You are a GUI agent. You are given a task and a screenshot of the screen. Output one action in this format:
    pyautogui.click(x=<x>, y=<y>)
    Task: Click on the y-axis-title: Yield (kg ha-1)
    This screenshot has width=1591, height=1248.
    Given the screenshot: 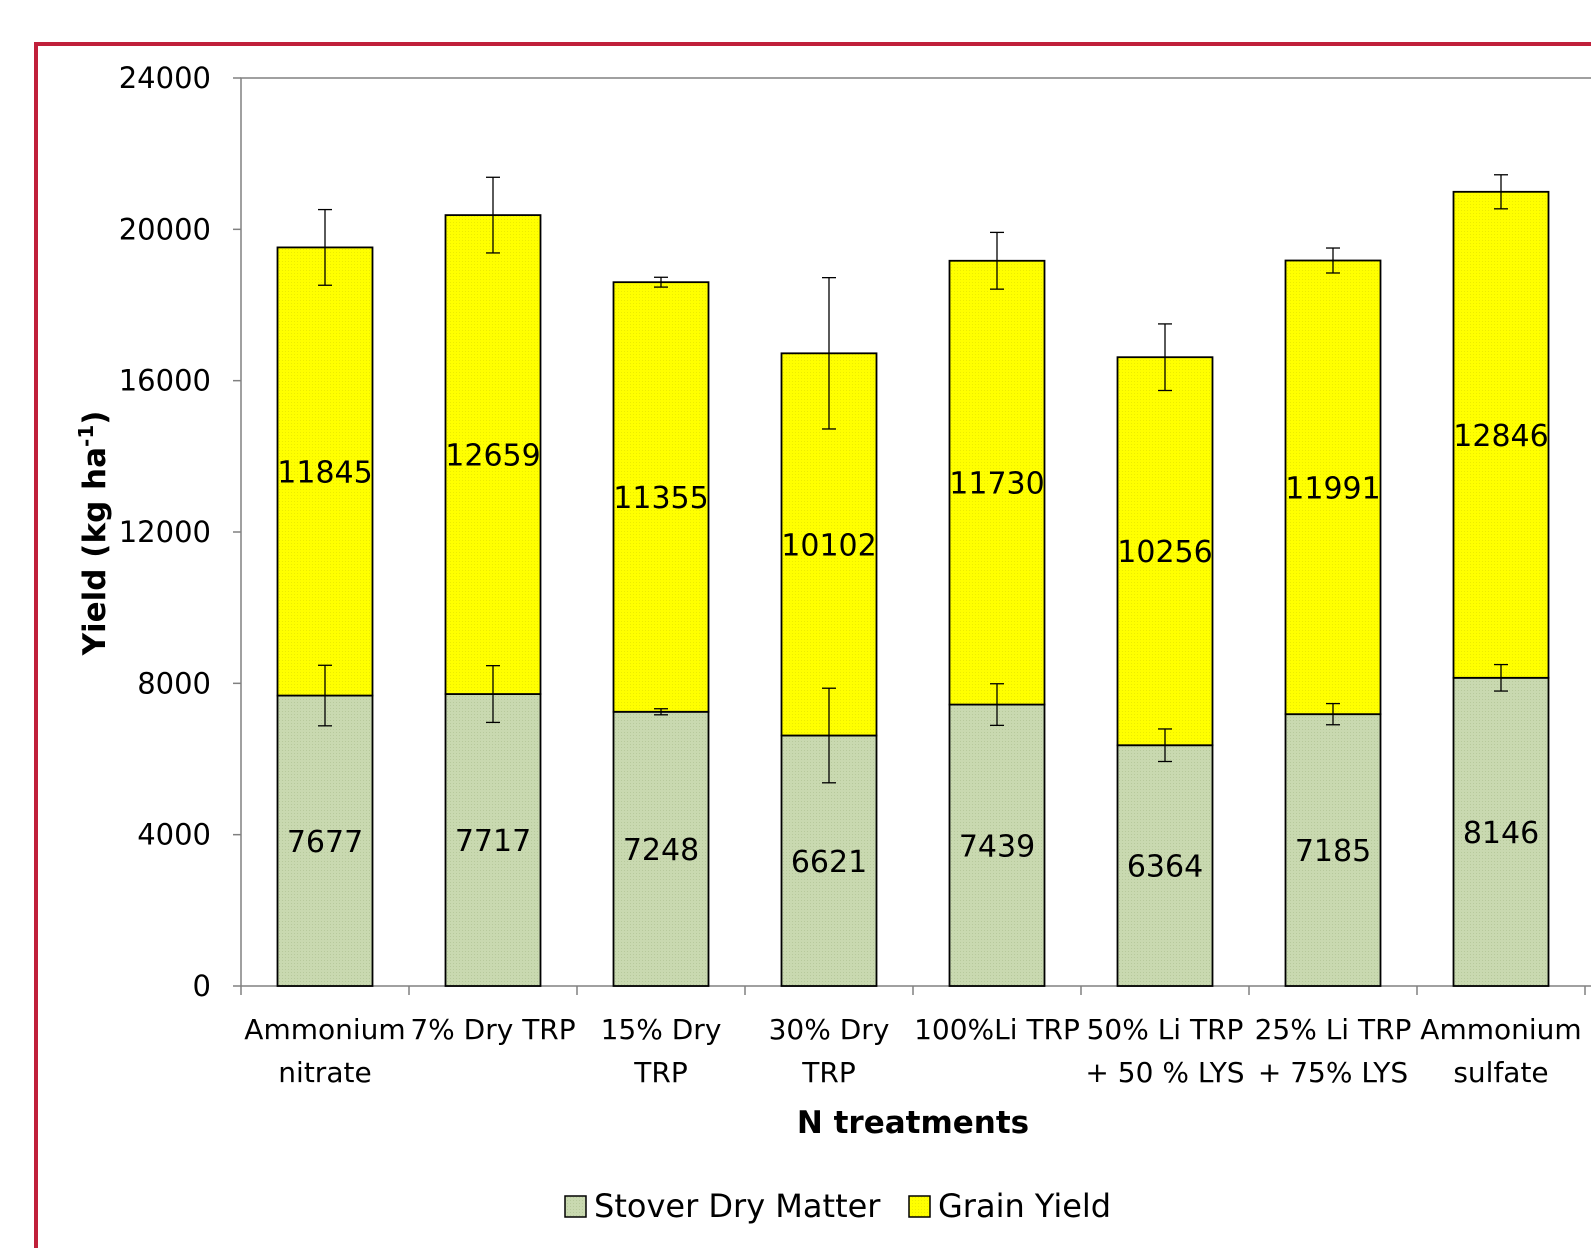 What is the action you would take?
    pyautogui.click(x=93, y=534)
    